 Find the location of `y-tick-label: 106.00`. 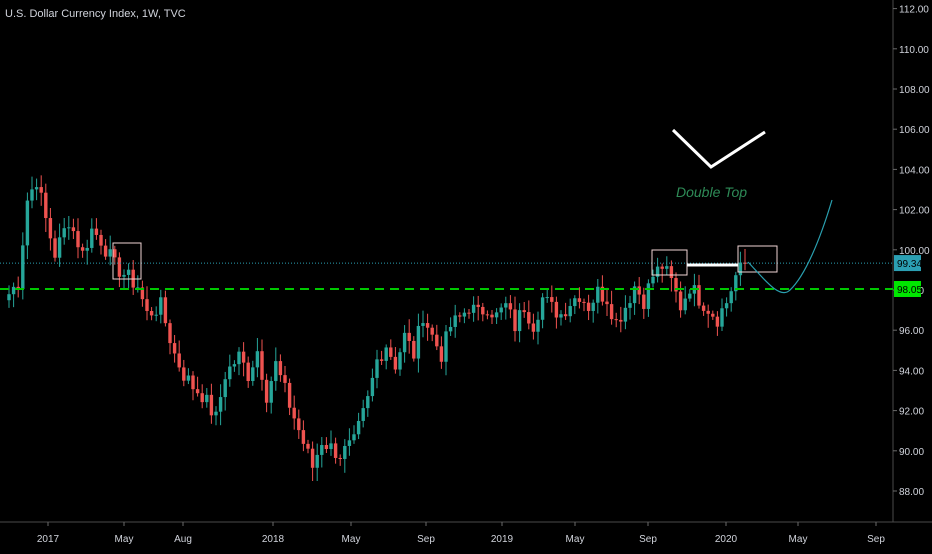

y-tick-label: 106.00 is located at coordinates (914, 130).